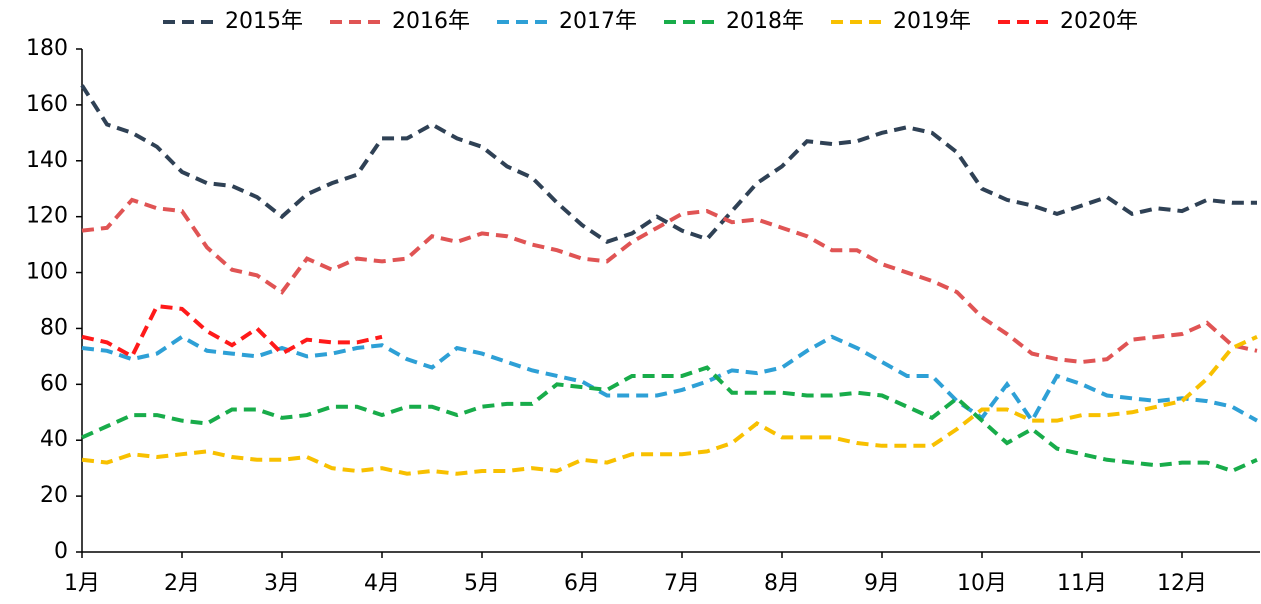 Image resolution: width=1261 pixels, height=604 pixels. I want to click on y-tick-label: 60, so click(54, 383).